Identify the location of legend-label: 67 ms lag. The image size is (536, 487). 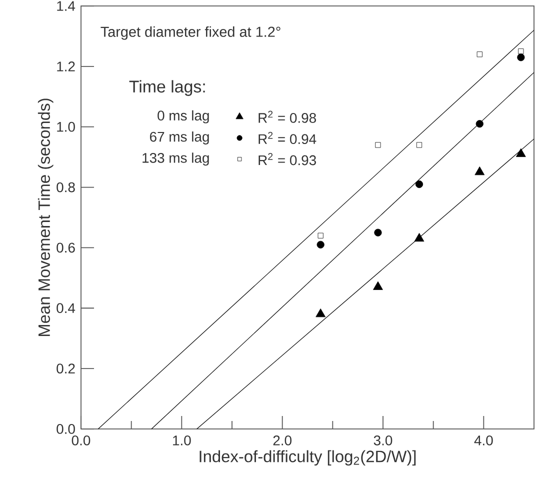
(179, 137).